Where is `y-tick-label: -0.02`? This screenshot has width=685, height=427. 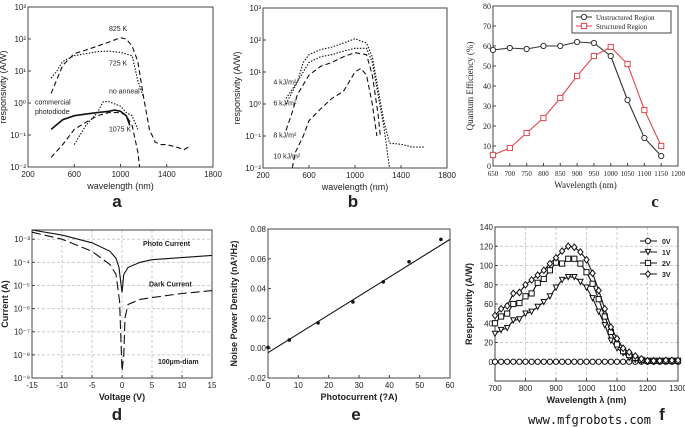 y-tick-label: -0.02 is located at coordinates (257, 378).